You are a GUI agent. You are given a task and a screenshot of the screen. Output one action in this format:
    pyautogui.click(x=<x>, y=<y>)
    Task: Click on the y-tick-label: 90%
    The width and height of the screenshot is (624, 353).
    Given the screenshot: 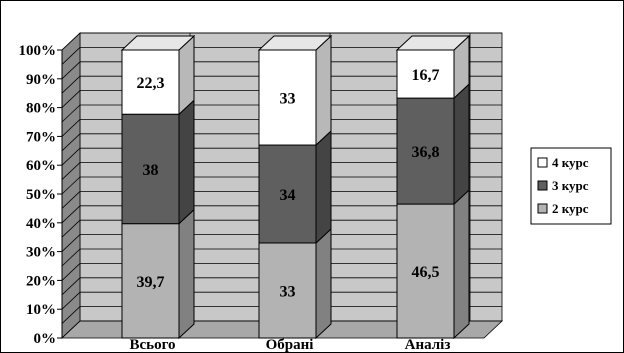 What is the action you would take?
    pyautogui.click(x=41, y=80)
    